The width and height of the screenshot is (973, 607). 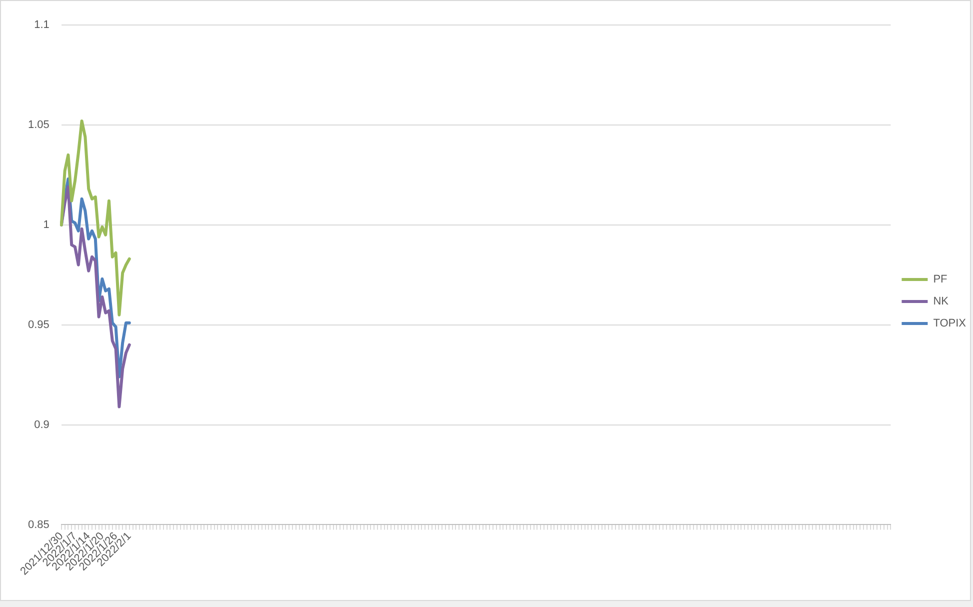 What do you see at coordinates (39, 324) in the screenshot?
I see `y-tick-label: 0.95` at bounding box center [39, 324].